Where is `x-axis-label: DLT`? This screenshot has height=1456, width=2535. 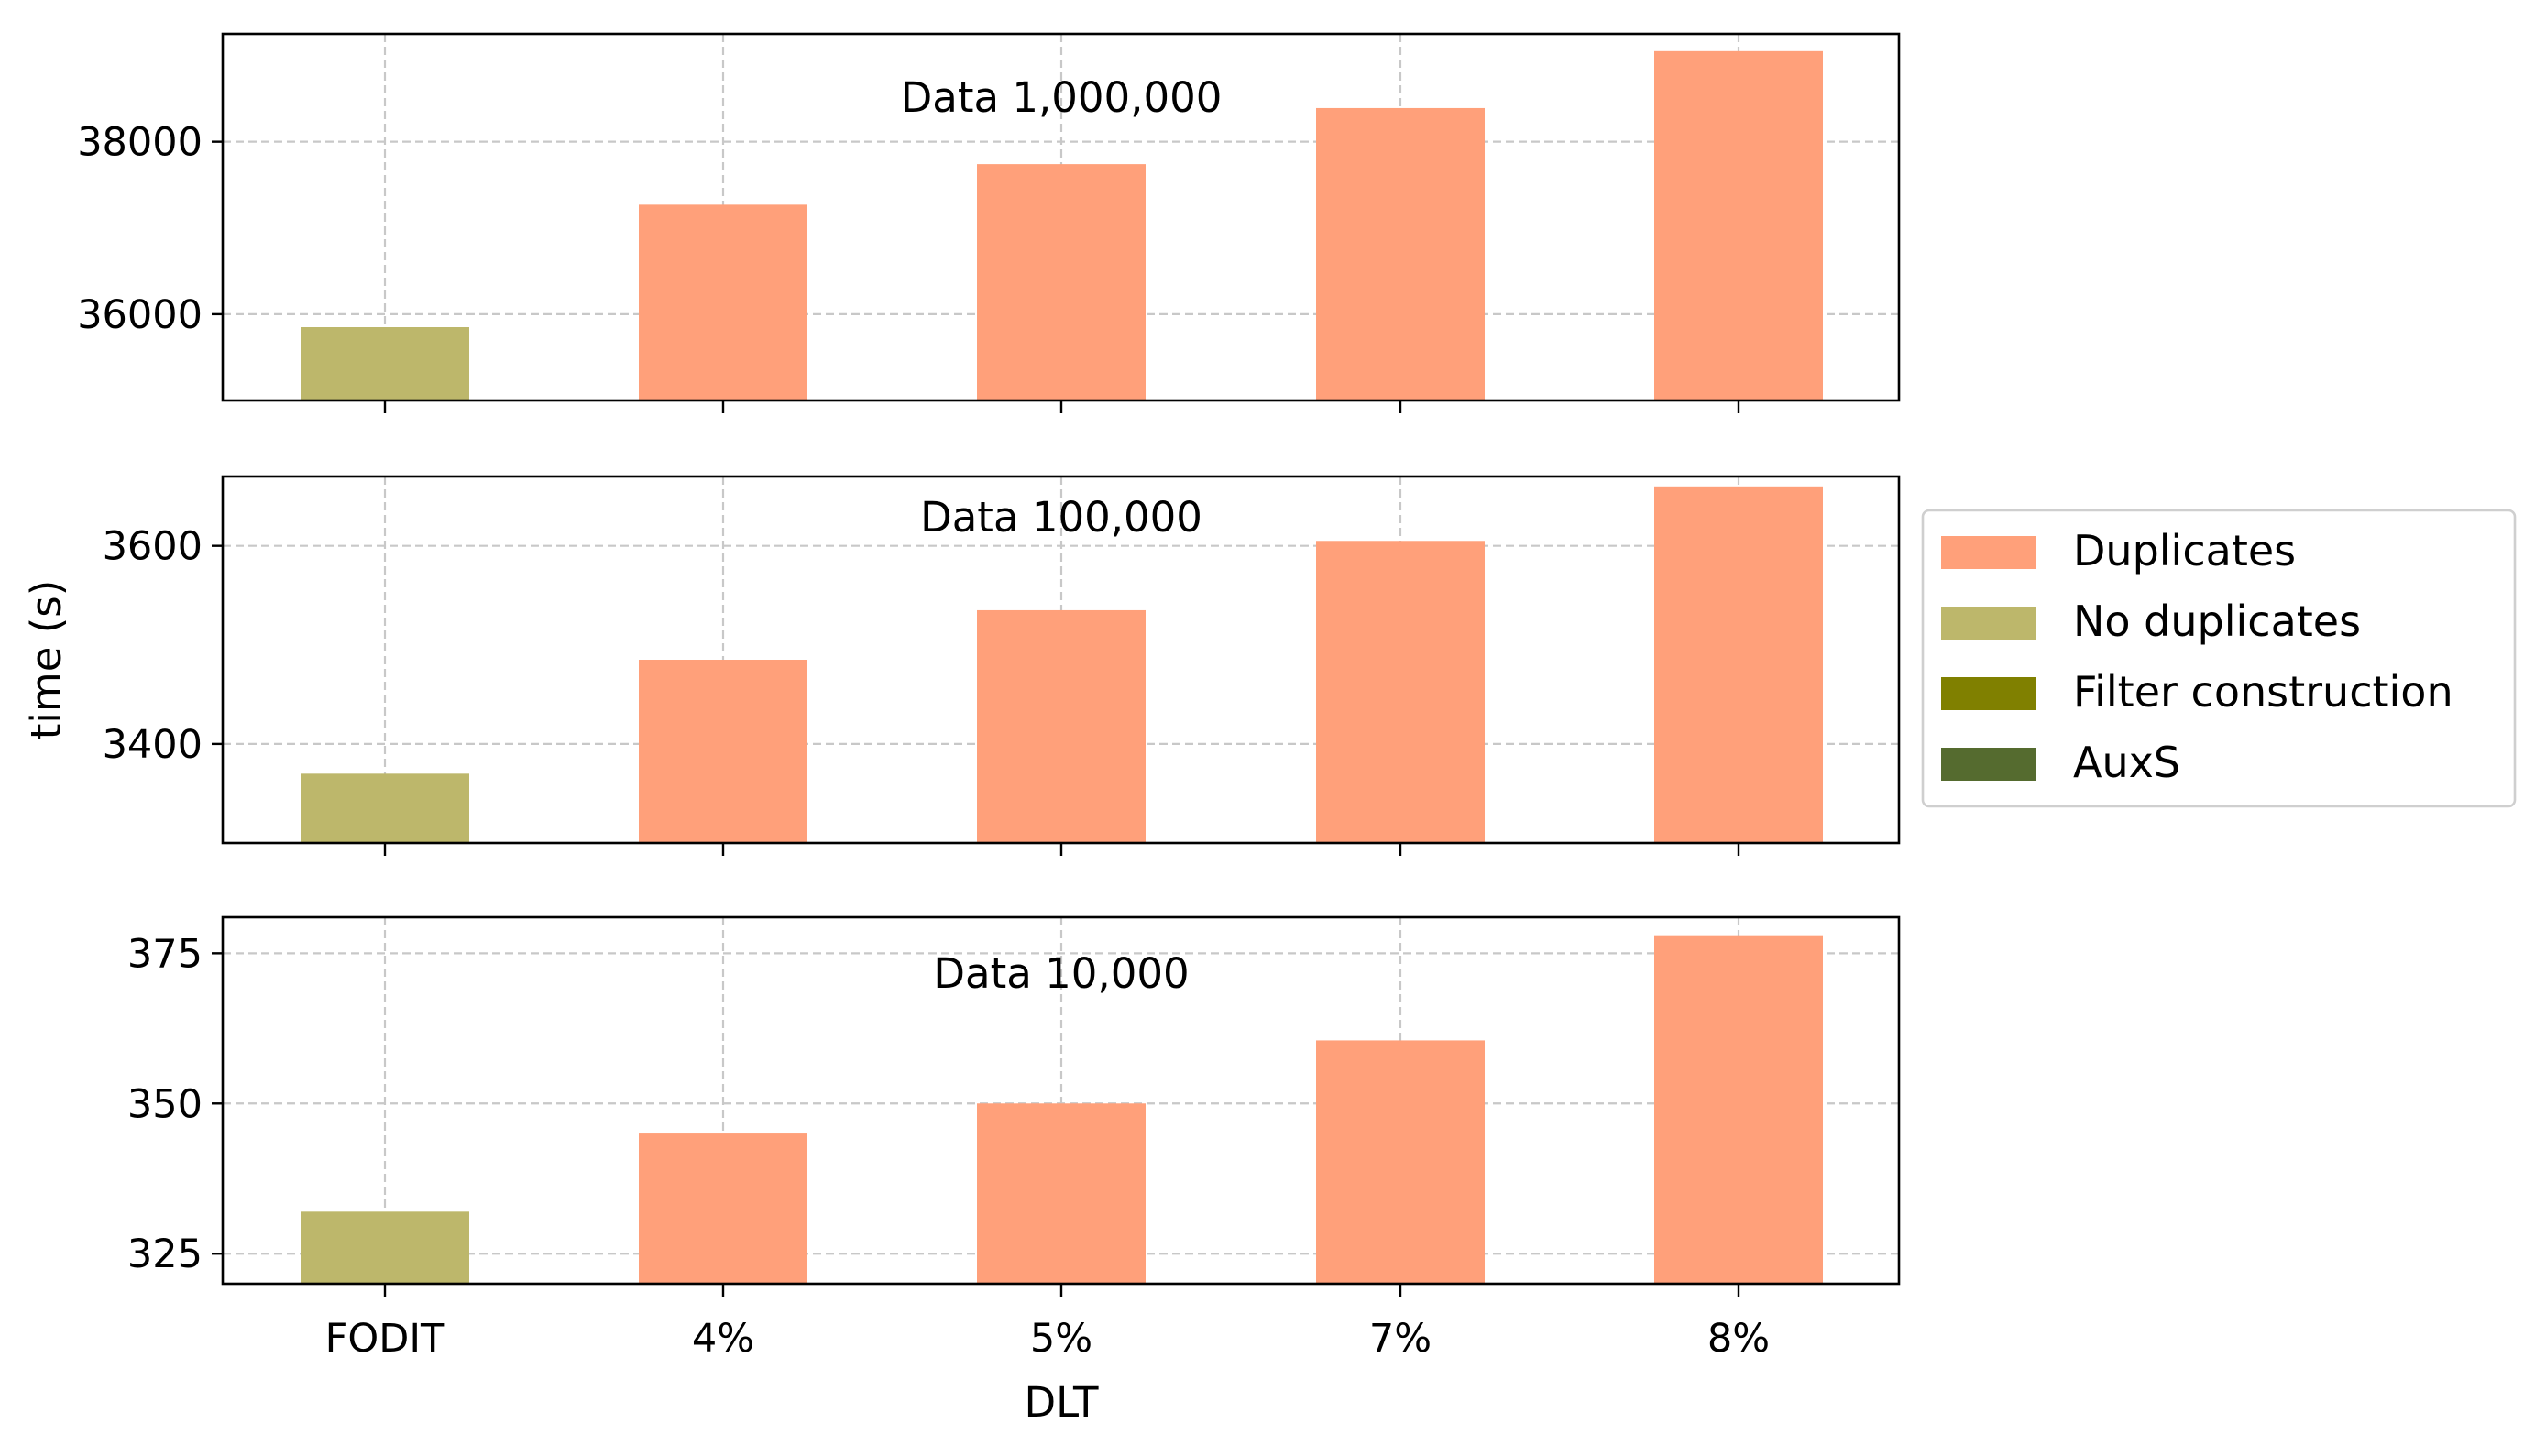 x-axis-label: DLT is located at coordinates (1061, 1402).